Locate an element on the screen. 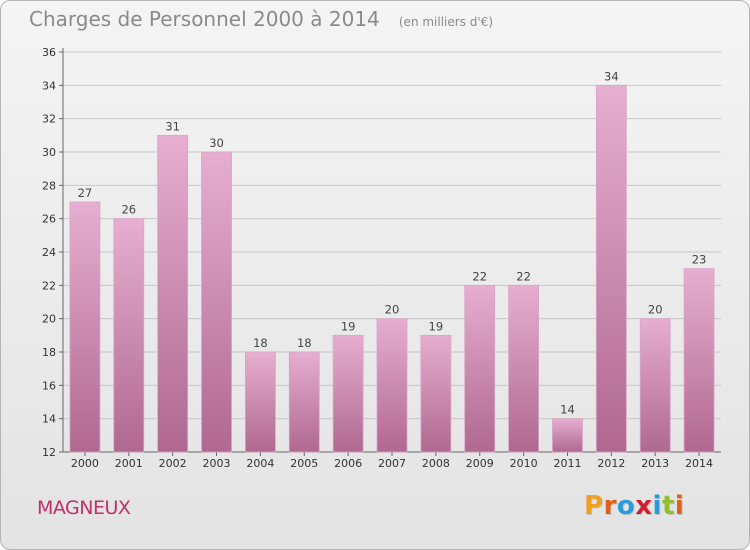  x-tick-label: 2007 is located at coordinates (392, 463).